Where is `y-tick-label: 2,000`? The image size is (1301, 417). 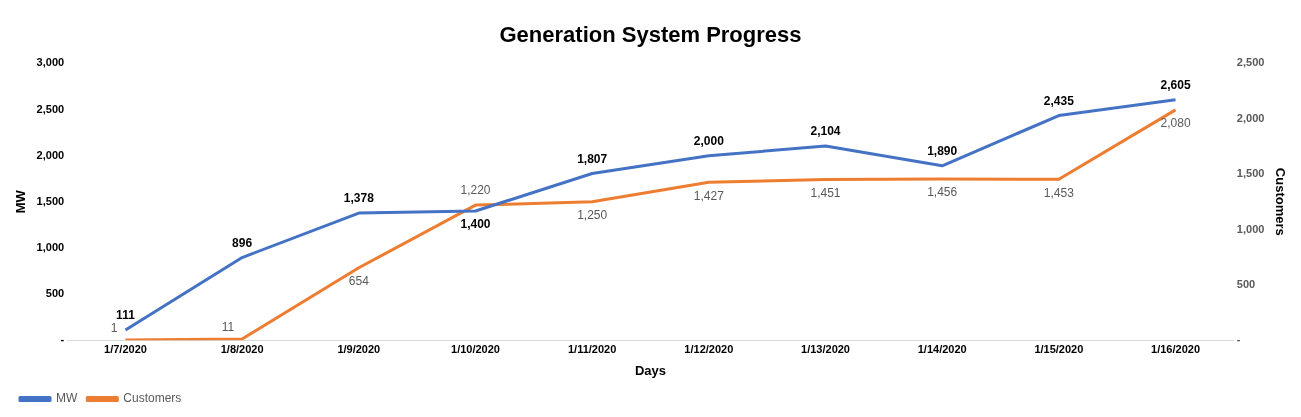 y-tick-label: 2,000 is located at coordinates (50, 154).